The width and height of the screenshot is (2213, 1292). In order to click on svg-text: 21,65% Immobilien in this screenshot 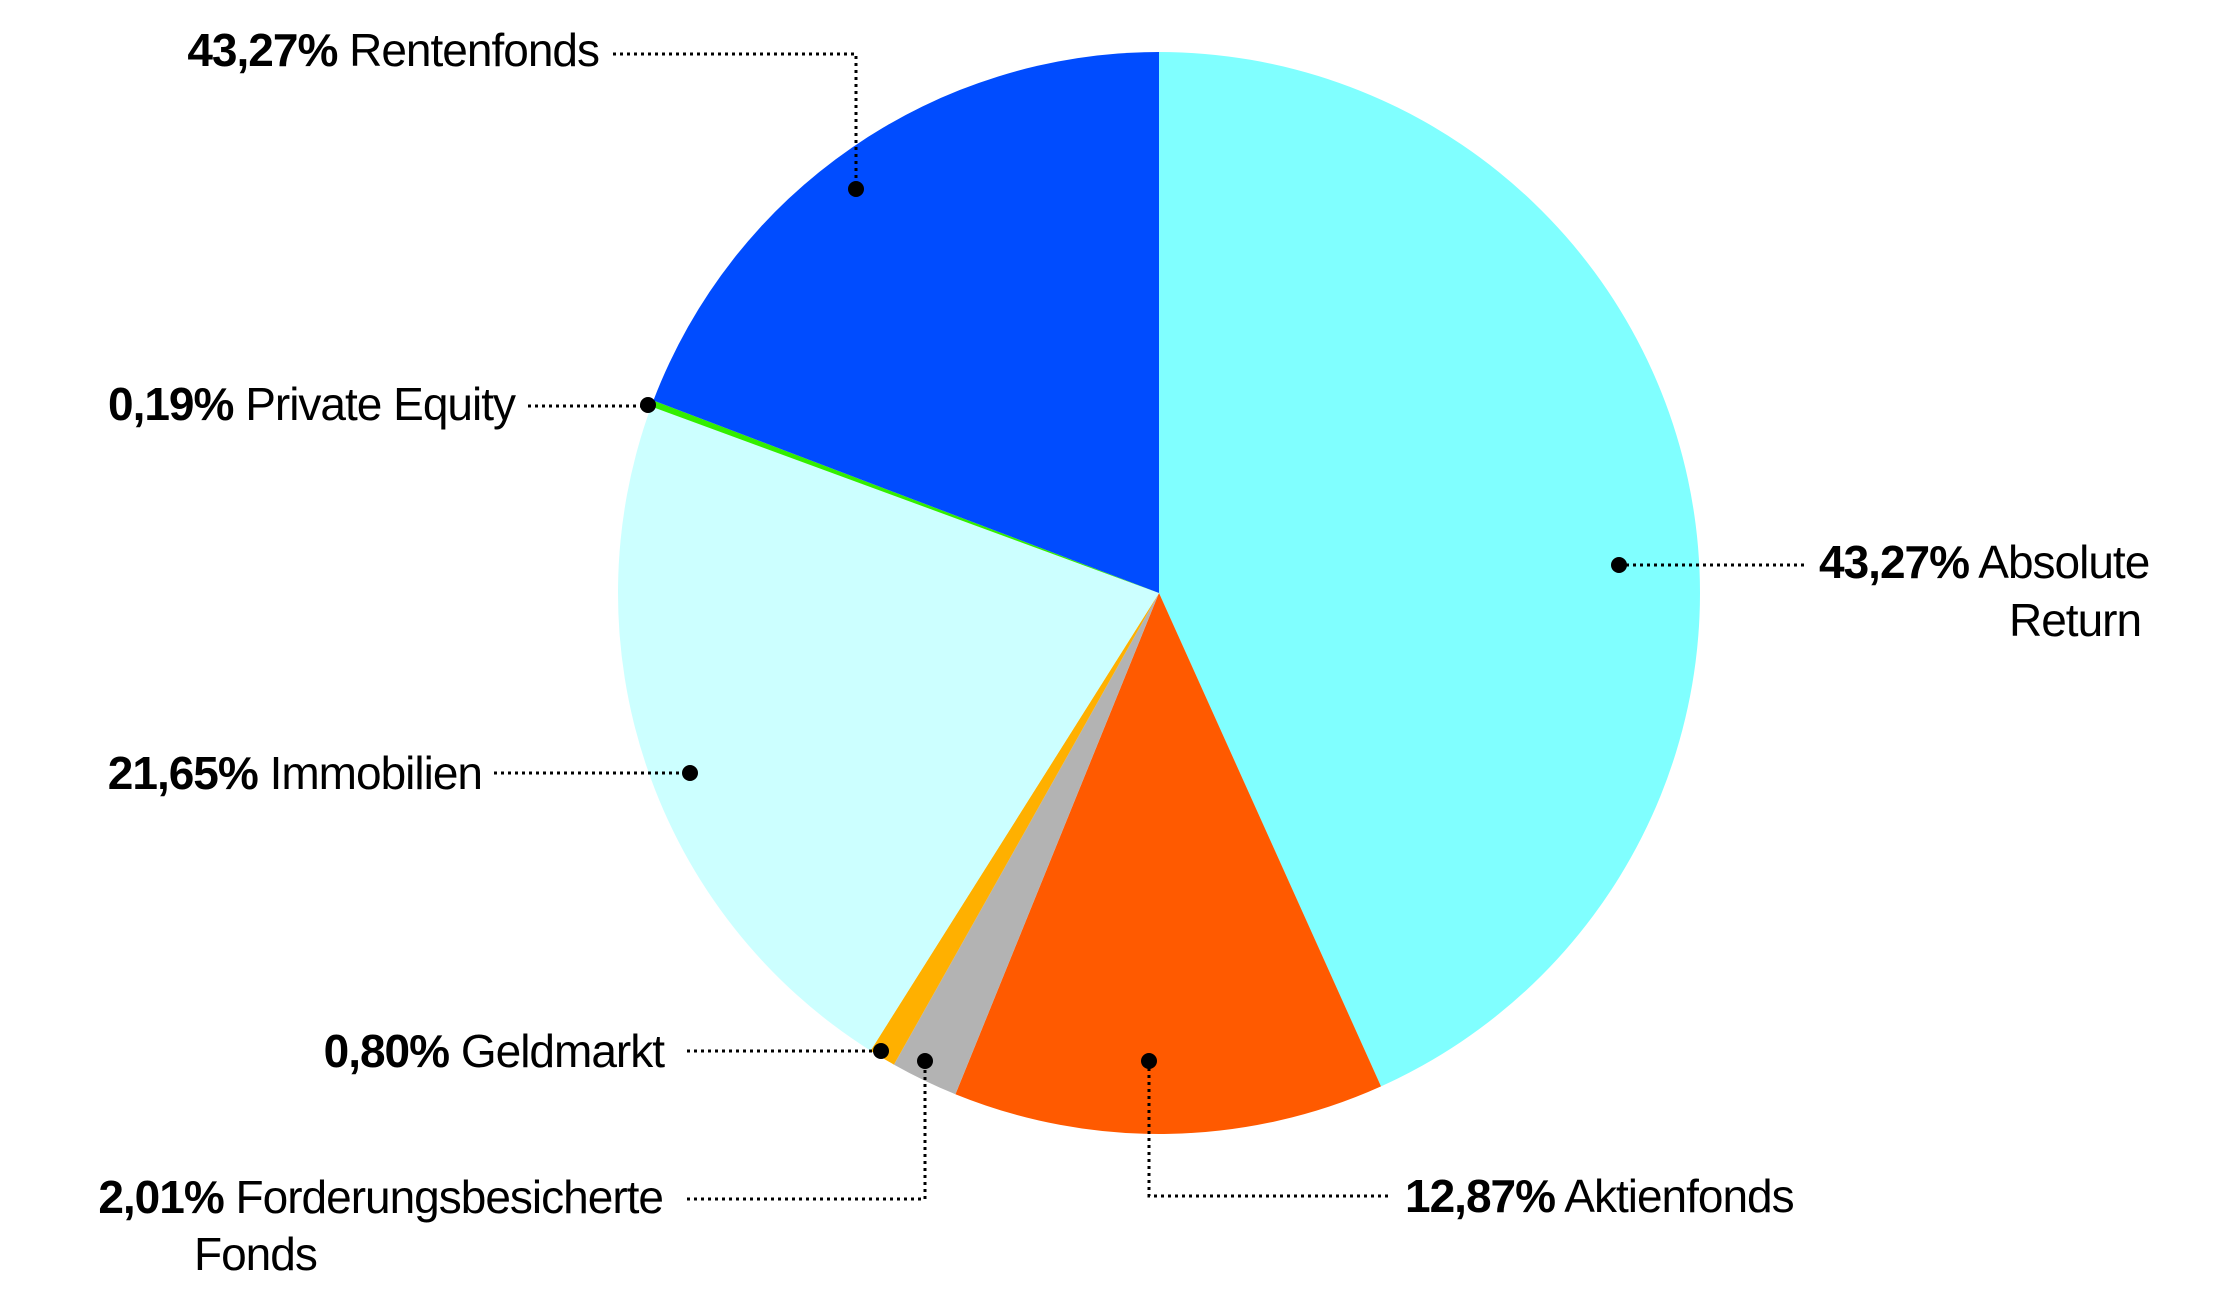, I will do `click(295, 773)`.